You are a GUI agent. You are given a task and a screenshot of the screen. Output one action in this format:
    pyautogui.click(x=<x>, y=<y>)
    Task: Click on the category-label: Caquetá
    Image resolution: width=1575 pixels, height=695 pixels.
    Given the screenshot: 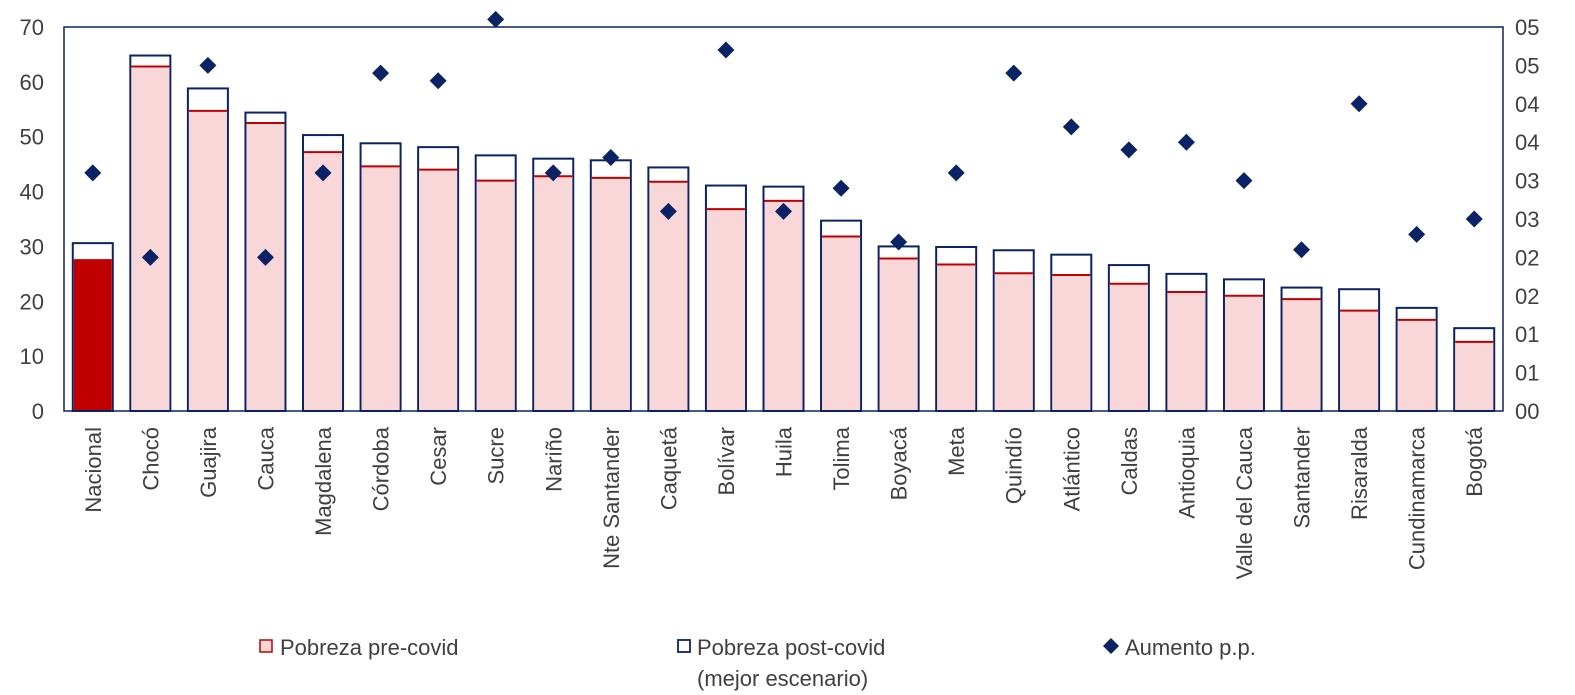 What is the action you would take?
    pyautogui.click(x=668, y=468)
    